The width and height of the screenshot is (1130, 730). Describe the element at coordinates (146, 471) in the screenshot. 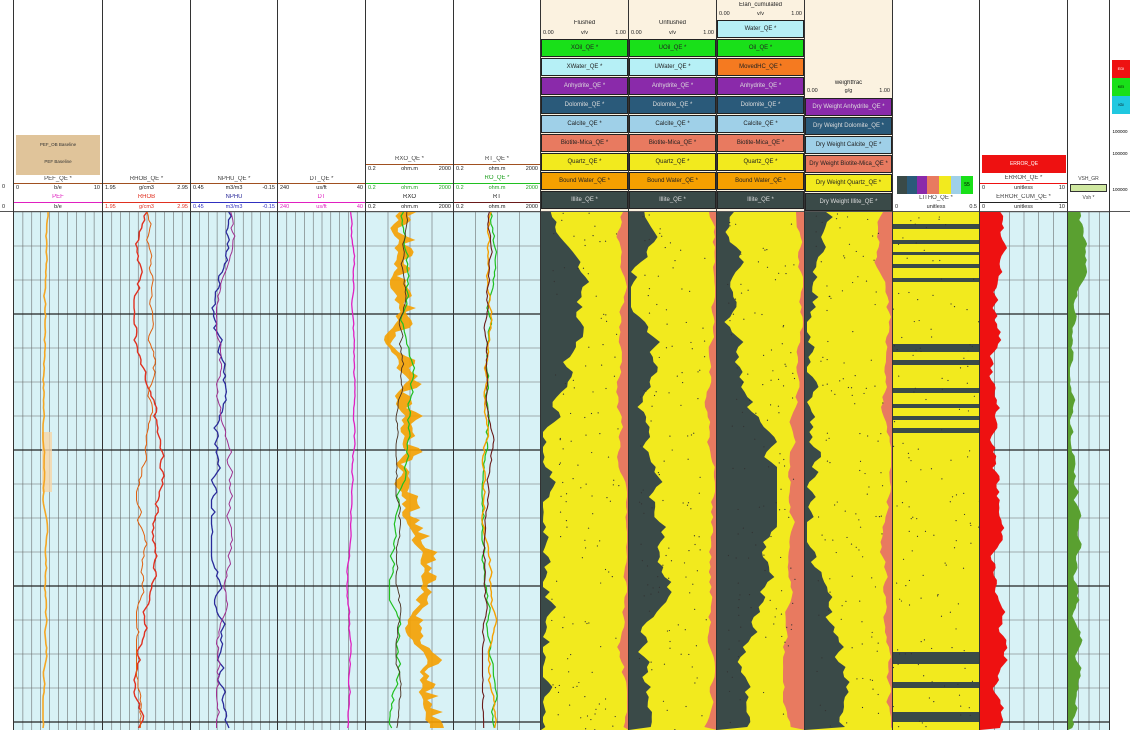

I see `rhob-plot` at that location.